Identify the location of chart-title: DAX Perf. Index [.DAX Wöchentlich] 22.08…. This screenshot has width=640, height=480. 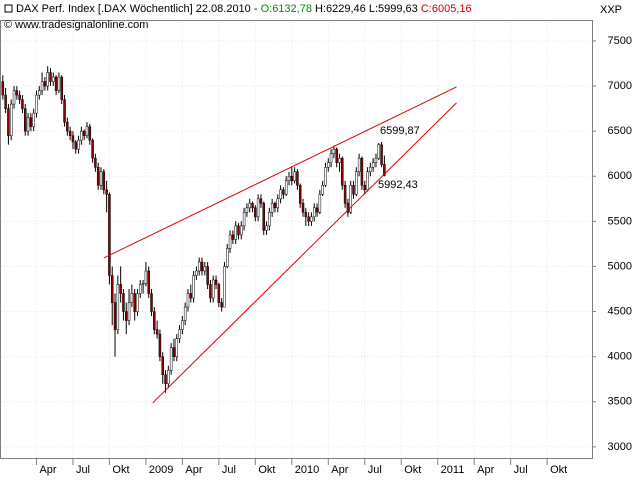
(244, 9).